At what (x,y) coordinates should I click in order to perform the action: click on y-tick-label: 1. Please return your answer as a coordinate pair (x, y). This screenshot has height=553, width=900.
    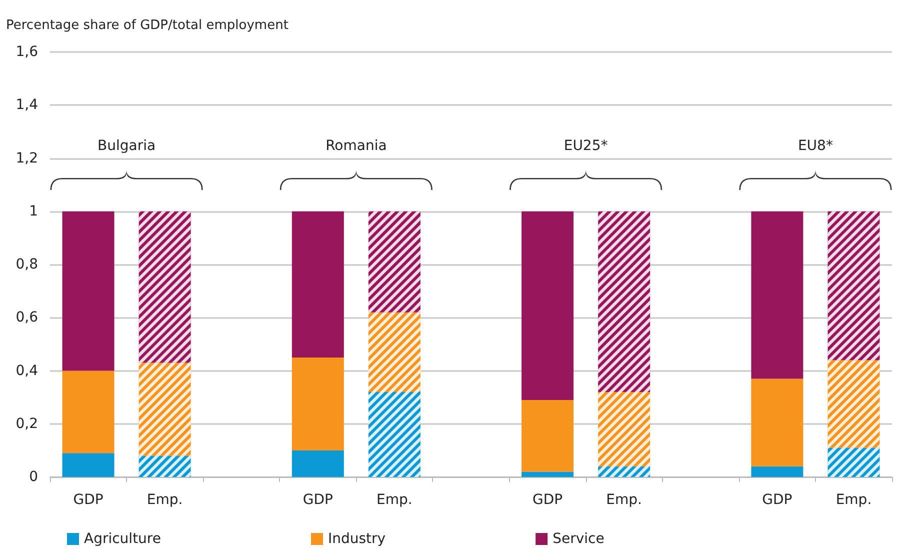
    Looking at the image, I should click on (33, 211).